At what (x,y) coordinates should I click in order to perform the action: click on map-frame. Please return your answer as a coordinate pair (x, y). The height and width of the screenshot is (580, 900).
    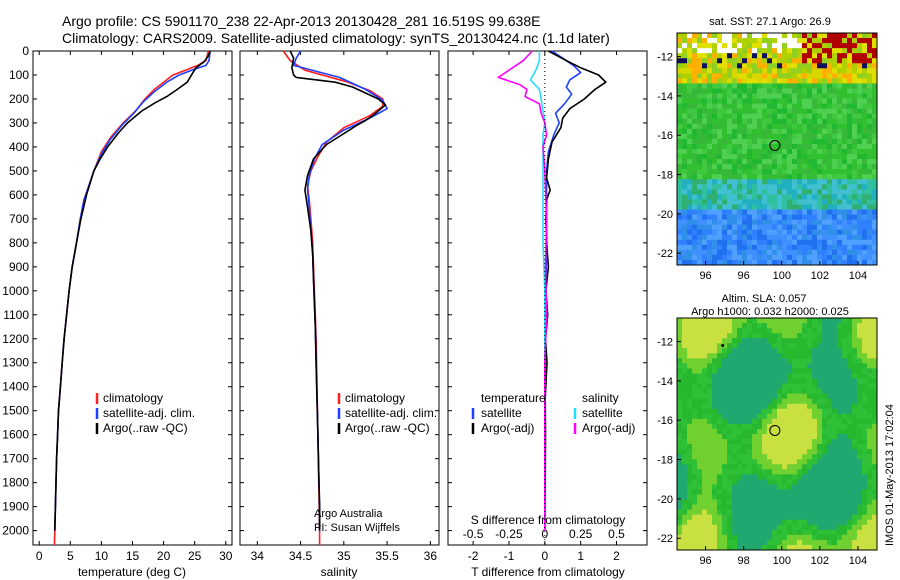
    Looking at the image, I should click on (777, 434).